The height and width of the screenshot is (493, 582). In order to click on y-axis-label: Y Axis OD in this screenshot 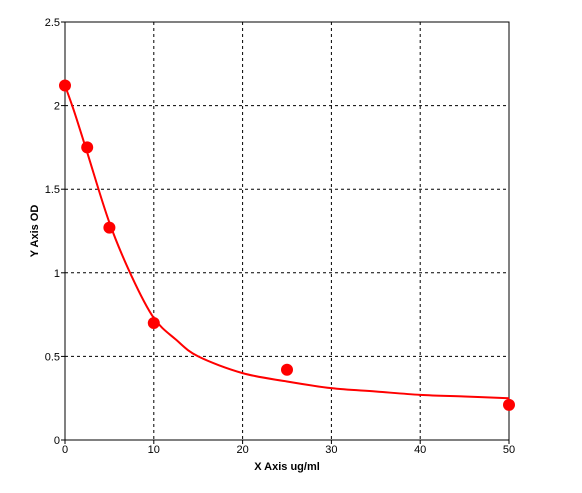, I will do `click(35, 231)`.